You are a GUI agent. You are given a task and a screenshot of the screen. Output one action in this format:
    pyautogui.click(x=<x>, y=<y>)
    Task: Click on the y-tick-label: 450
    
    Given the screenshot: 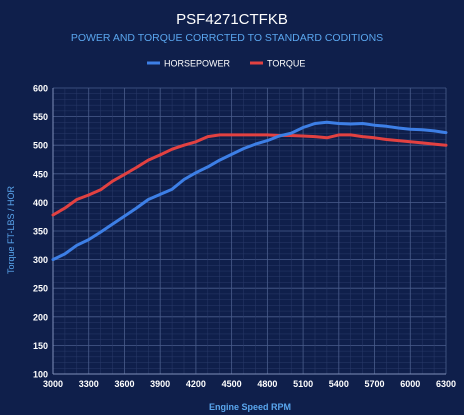 What is the action you would take?
    pyautogui.click(x=40, y=174)
    